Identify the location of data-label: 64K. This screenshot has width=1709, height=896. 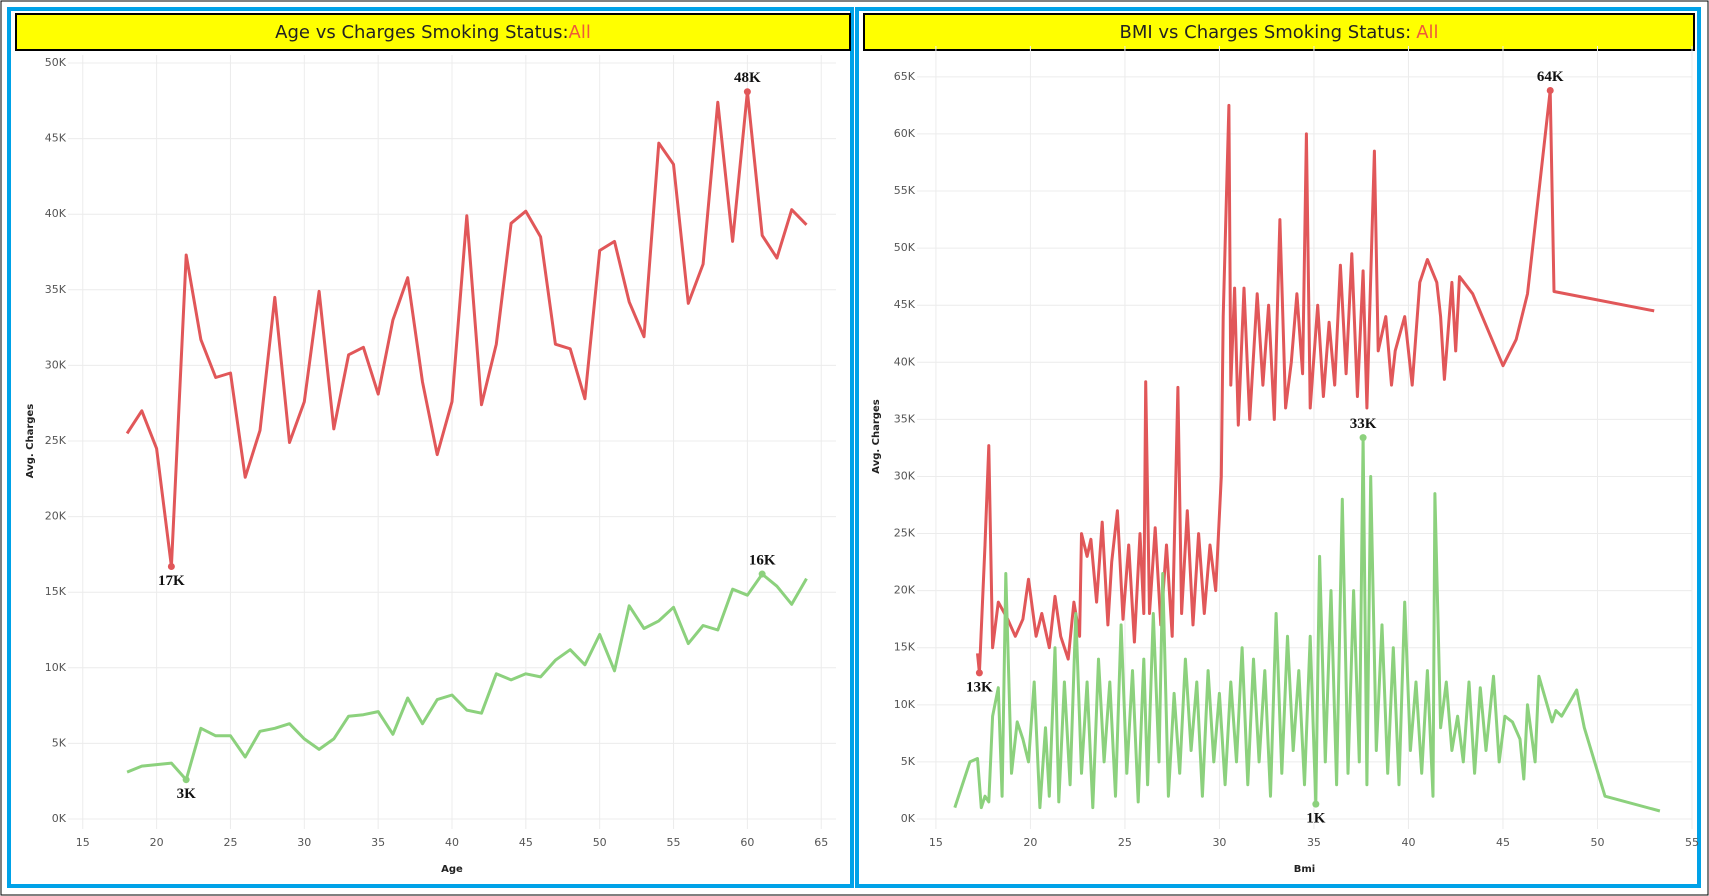
(1550, 77).